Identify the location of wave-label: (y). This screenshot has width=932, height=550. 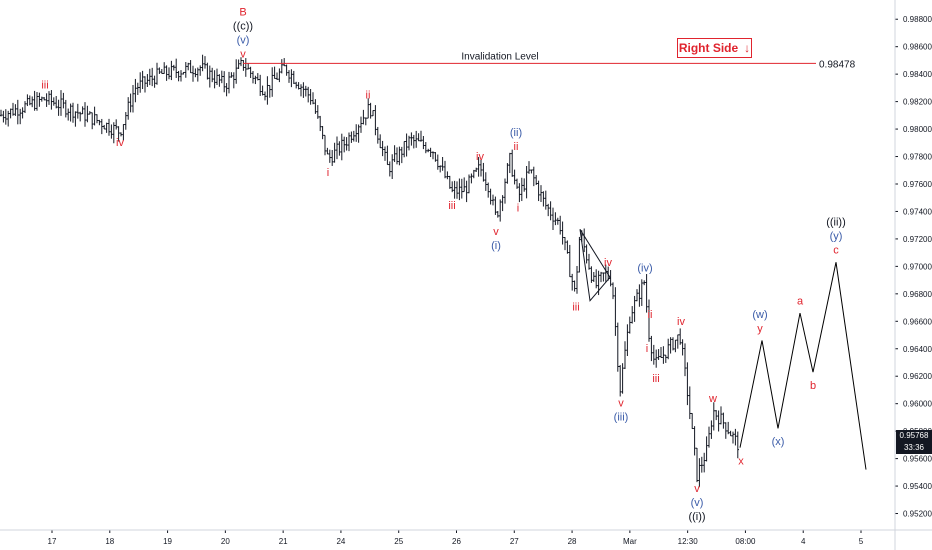
(836, 237).